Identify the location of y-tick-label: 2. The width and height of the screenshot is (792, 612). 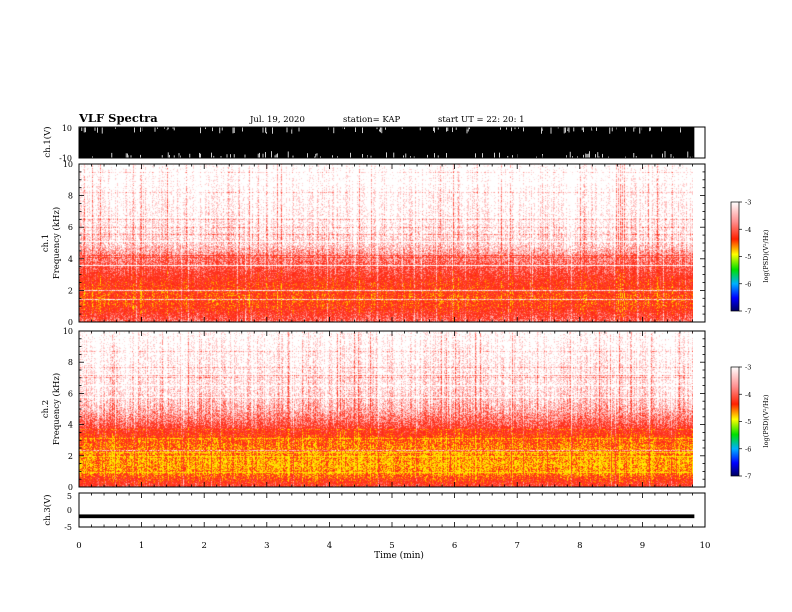
(70, 456).